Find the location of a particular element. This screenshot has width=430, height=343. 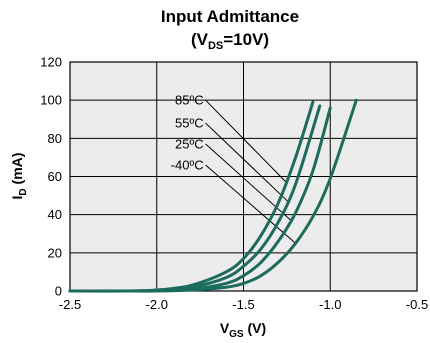

x-tick-label: -1.0 is located at coordinates (330, 304).